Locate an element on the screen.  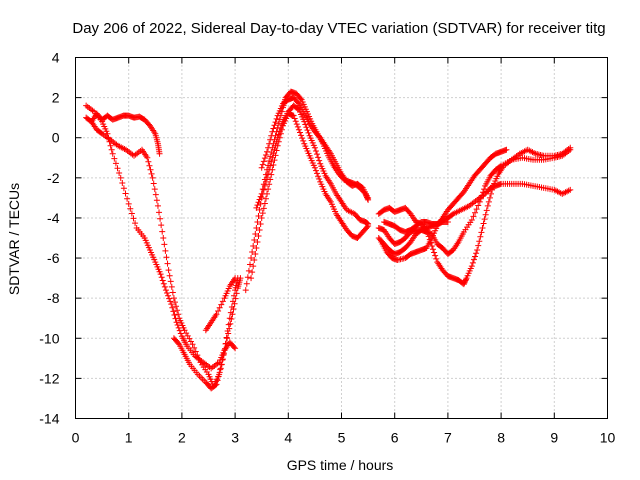
x-tick-label: 8 is located at coordinates (501, 438).